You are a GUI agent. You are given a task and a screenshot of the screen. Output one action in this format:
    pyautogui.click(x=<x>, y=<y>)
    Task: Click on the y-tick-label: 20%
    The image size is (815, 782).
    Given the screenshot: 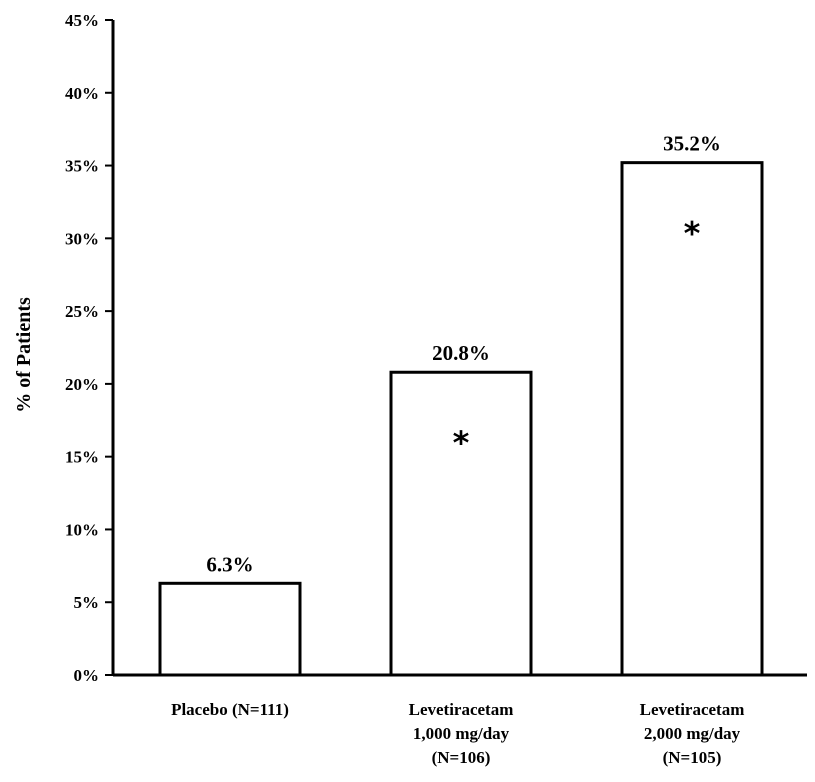 What is the action you would take?
    pyautogui.click(x=82, y=384)
    